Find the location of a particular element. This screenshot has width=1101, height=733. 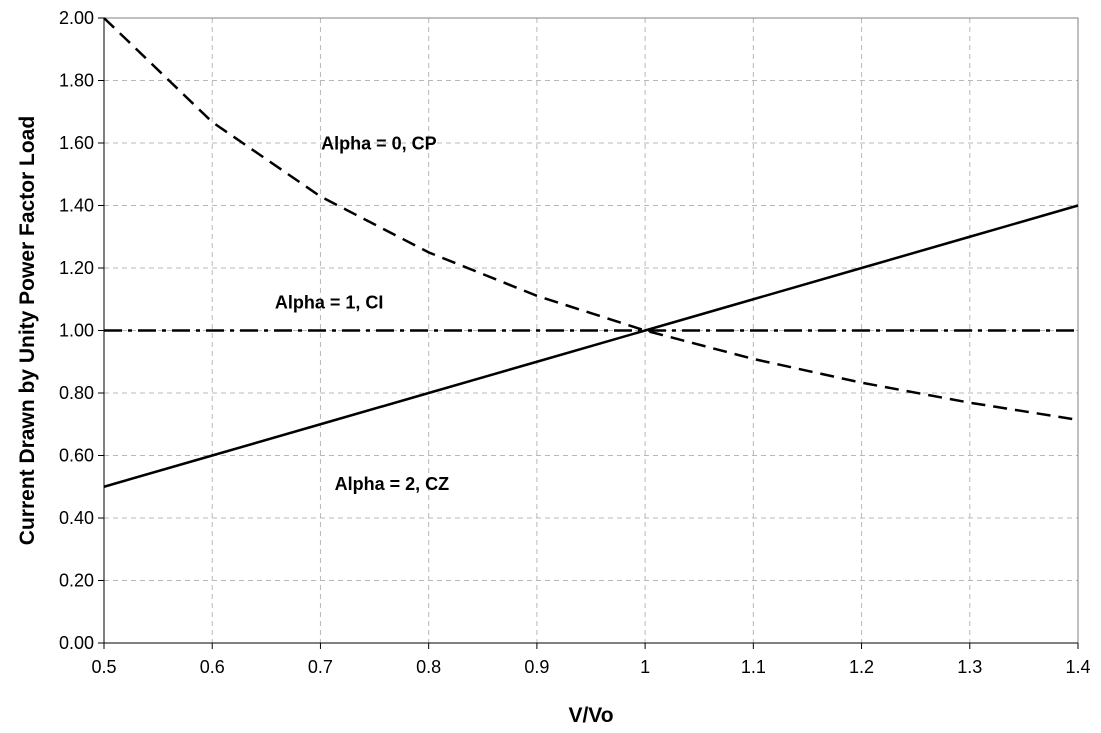

y-tick-label: 0.00 is located at coordinates (76, 643).